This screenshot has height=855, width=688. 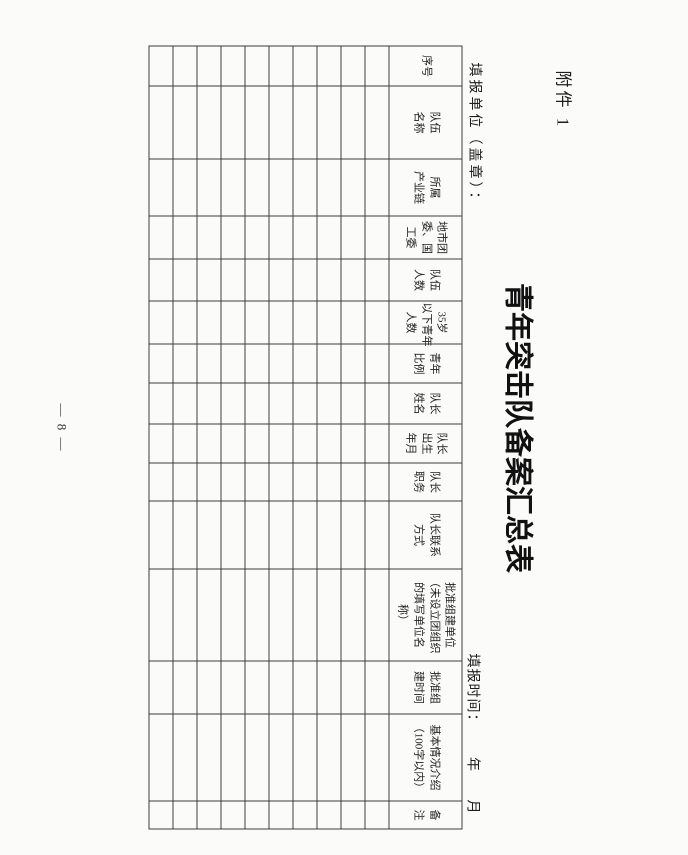 What do you see at coordinates (425, 187) in the screenshot?
I see `column-header-3: 所属 产业链` at bounding box center [425, 187].